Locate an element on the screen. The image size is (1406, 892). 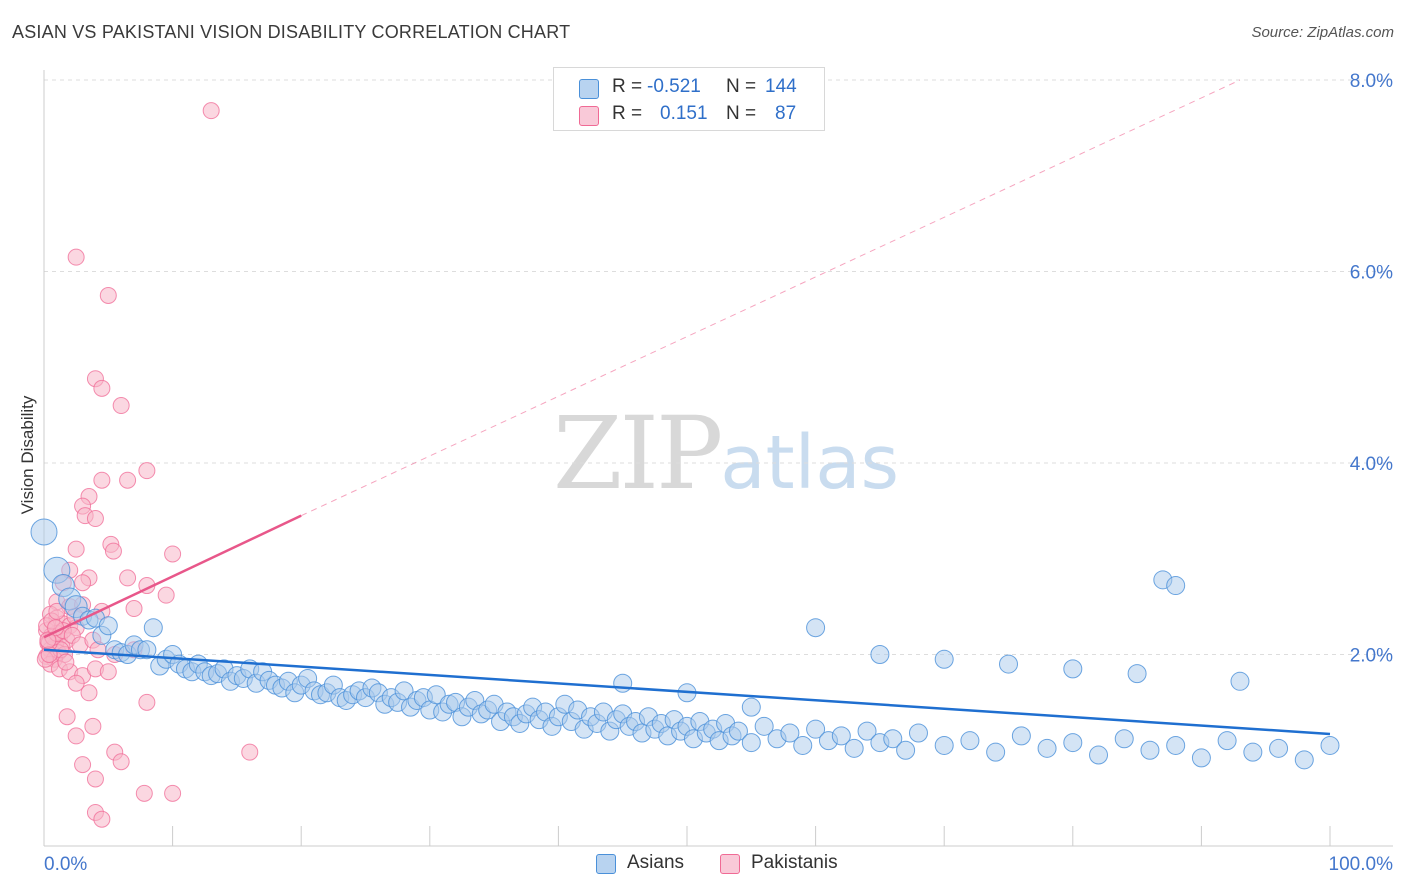
bottom-legend-label-pakistanis: Pakistanis is located at coordinates (794, 862).